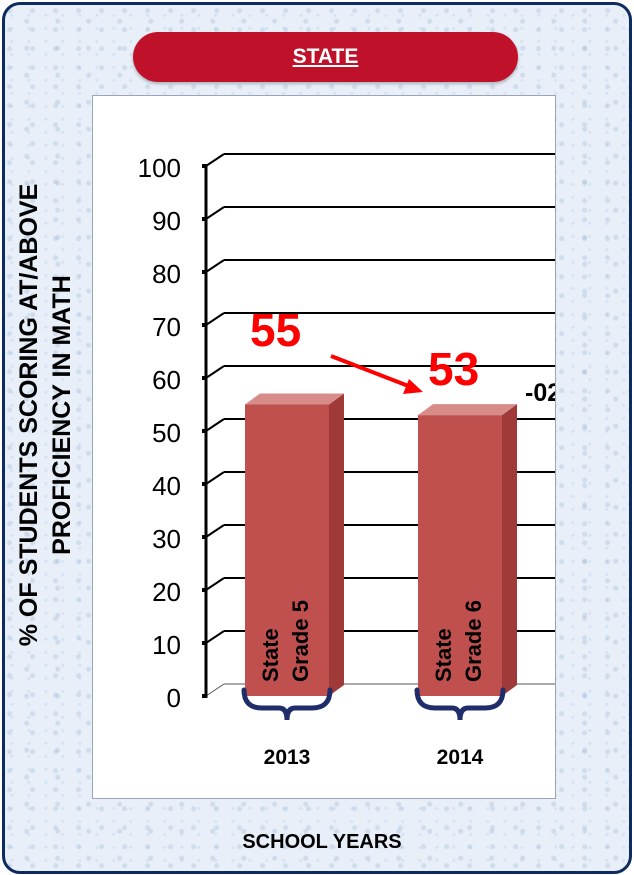 Image resolution: width=634 pixels, height=875 pixels. I want to click on y-tick-label: 10, so click(166, 645).